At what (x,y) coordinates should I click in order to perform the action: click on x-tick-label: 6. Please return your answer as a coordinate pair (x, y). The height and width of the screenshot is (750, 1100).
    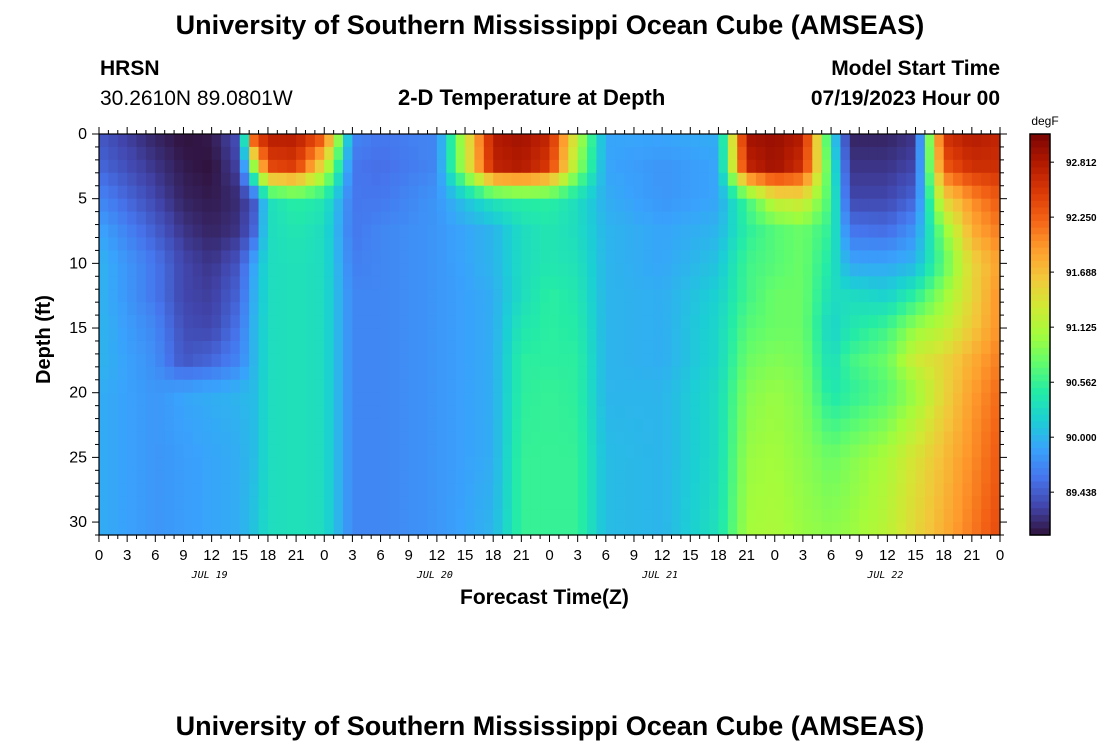
    Looking at the image, I should click on (155, 555).